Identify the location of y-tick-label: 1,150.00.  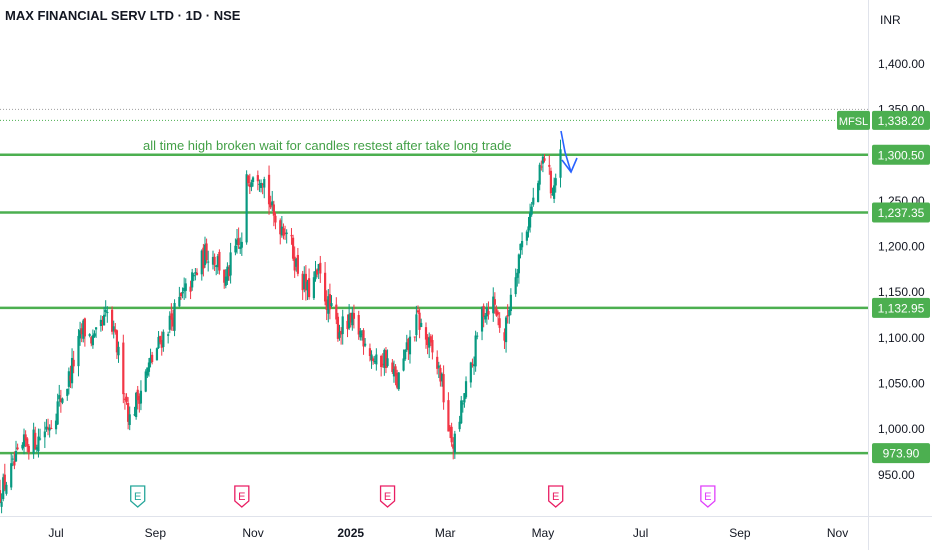
(901, 292).